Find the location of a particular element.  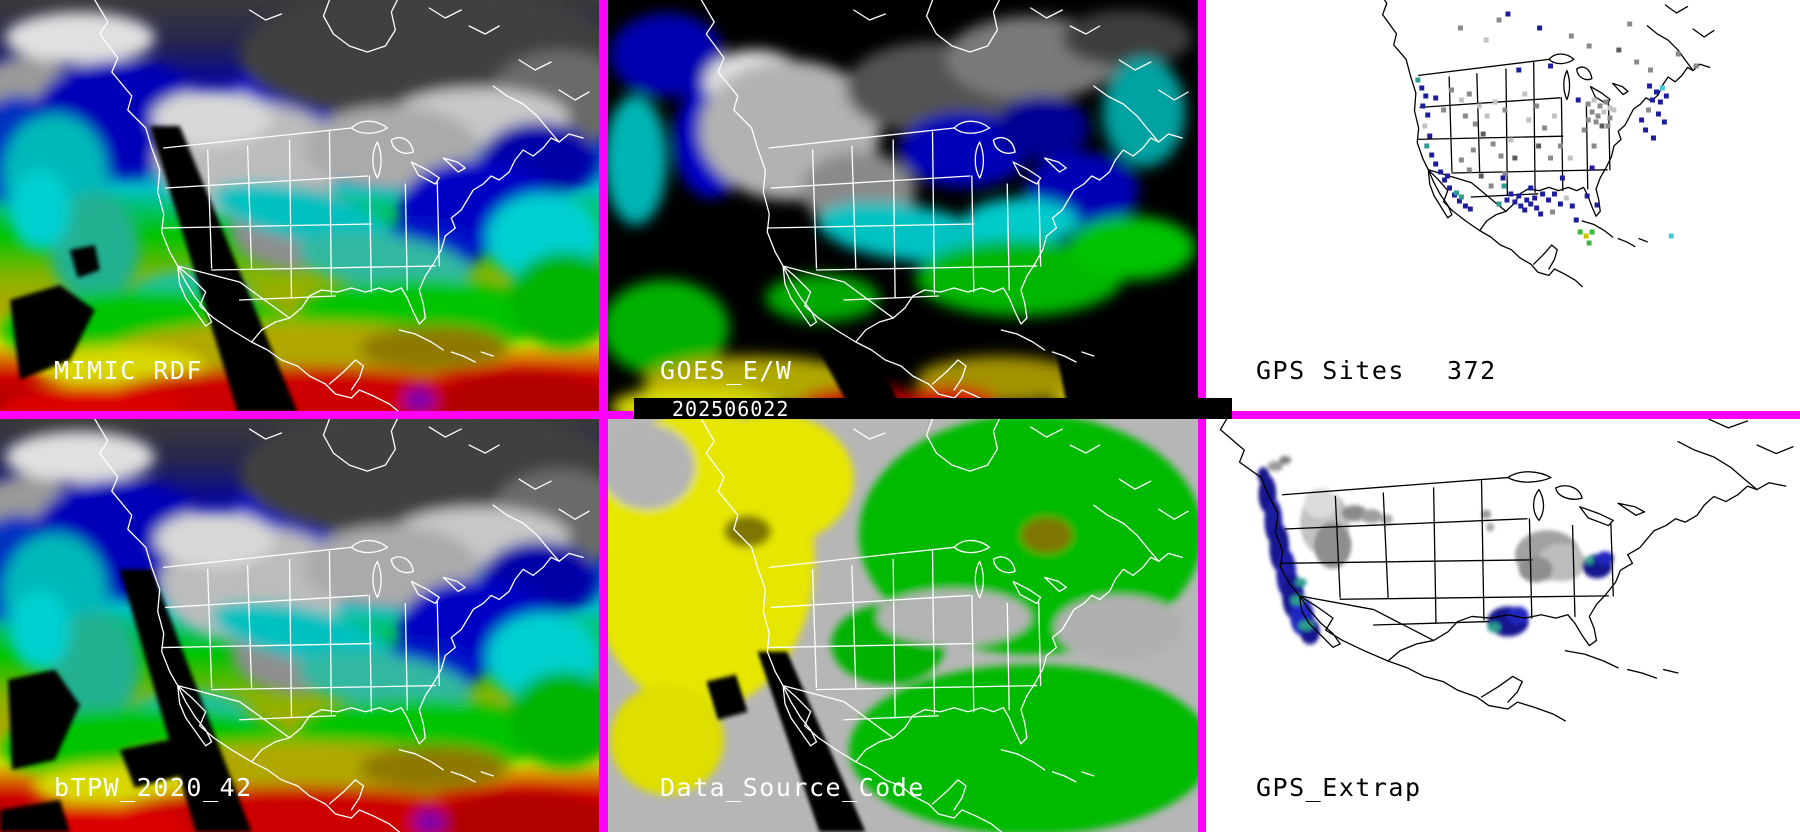

gps-extrap-label: GPS_Extrap is located at coordinates (1339, 787).